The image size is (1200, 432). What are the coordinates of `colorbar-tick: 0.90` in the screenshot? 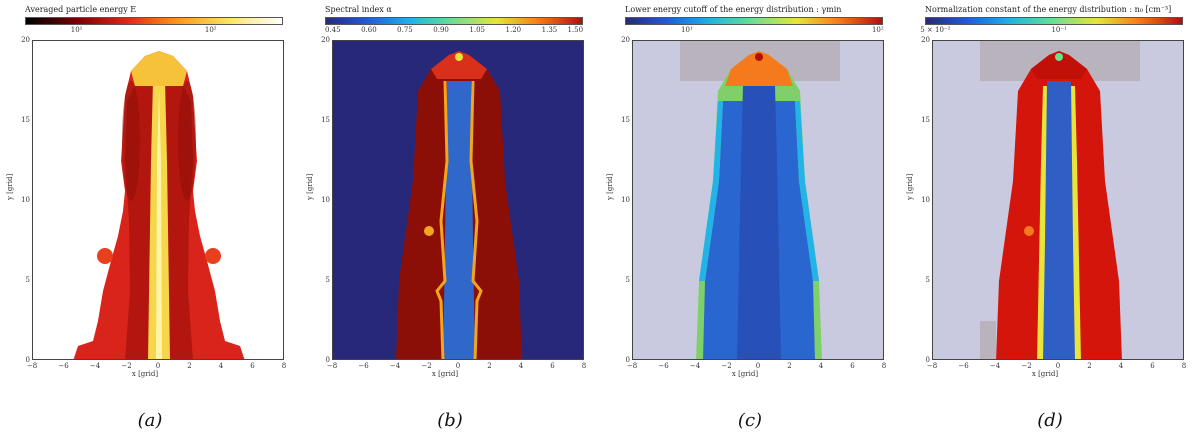 It's located at (441, 30).